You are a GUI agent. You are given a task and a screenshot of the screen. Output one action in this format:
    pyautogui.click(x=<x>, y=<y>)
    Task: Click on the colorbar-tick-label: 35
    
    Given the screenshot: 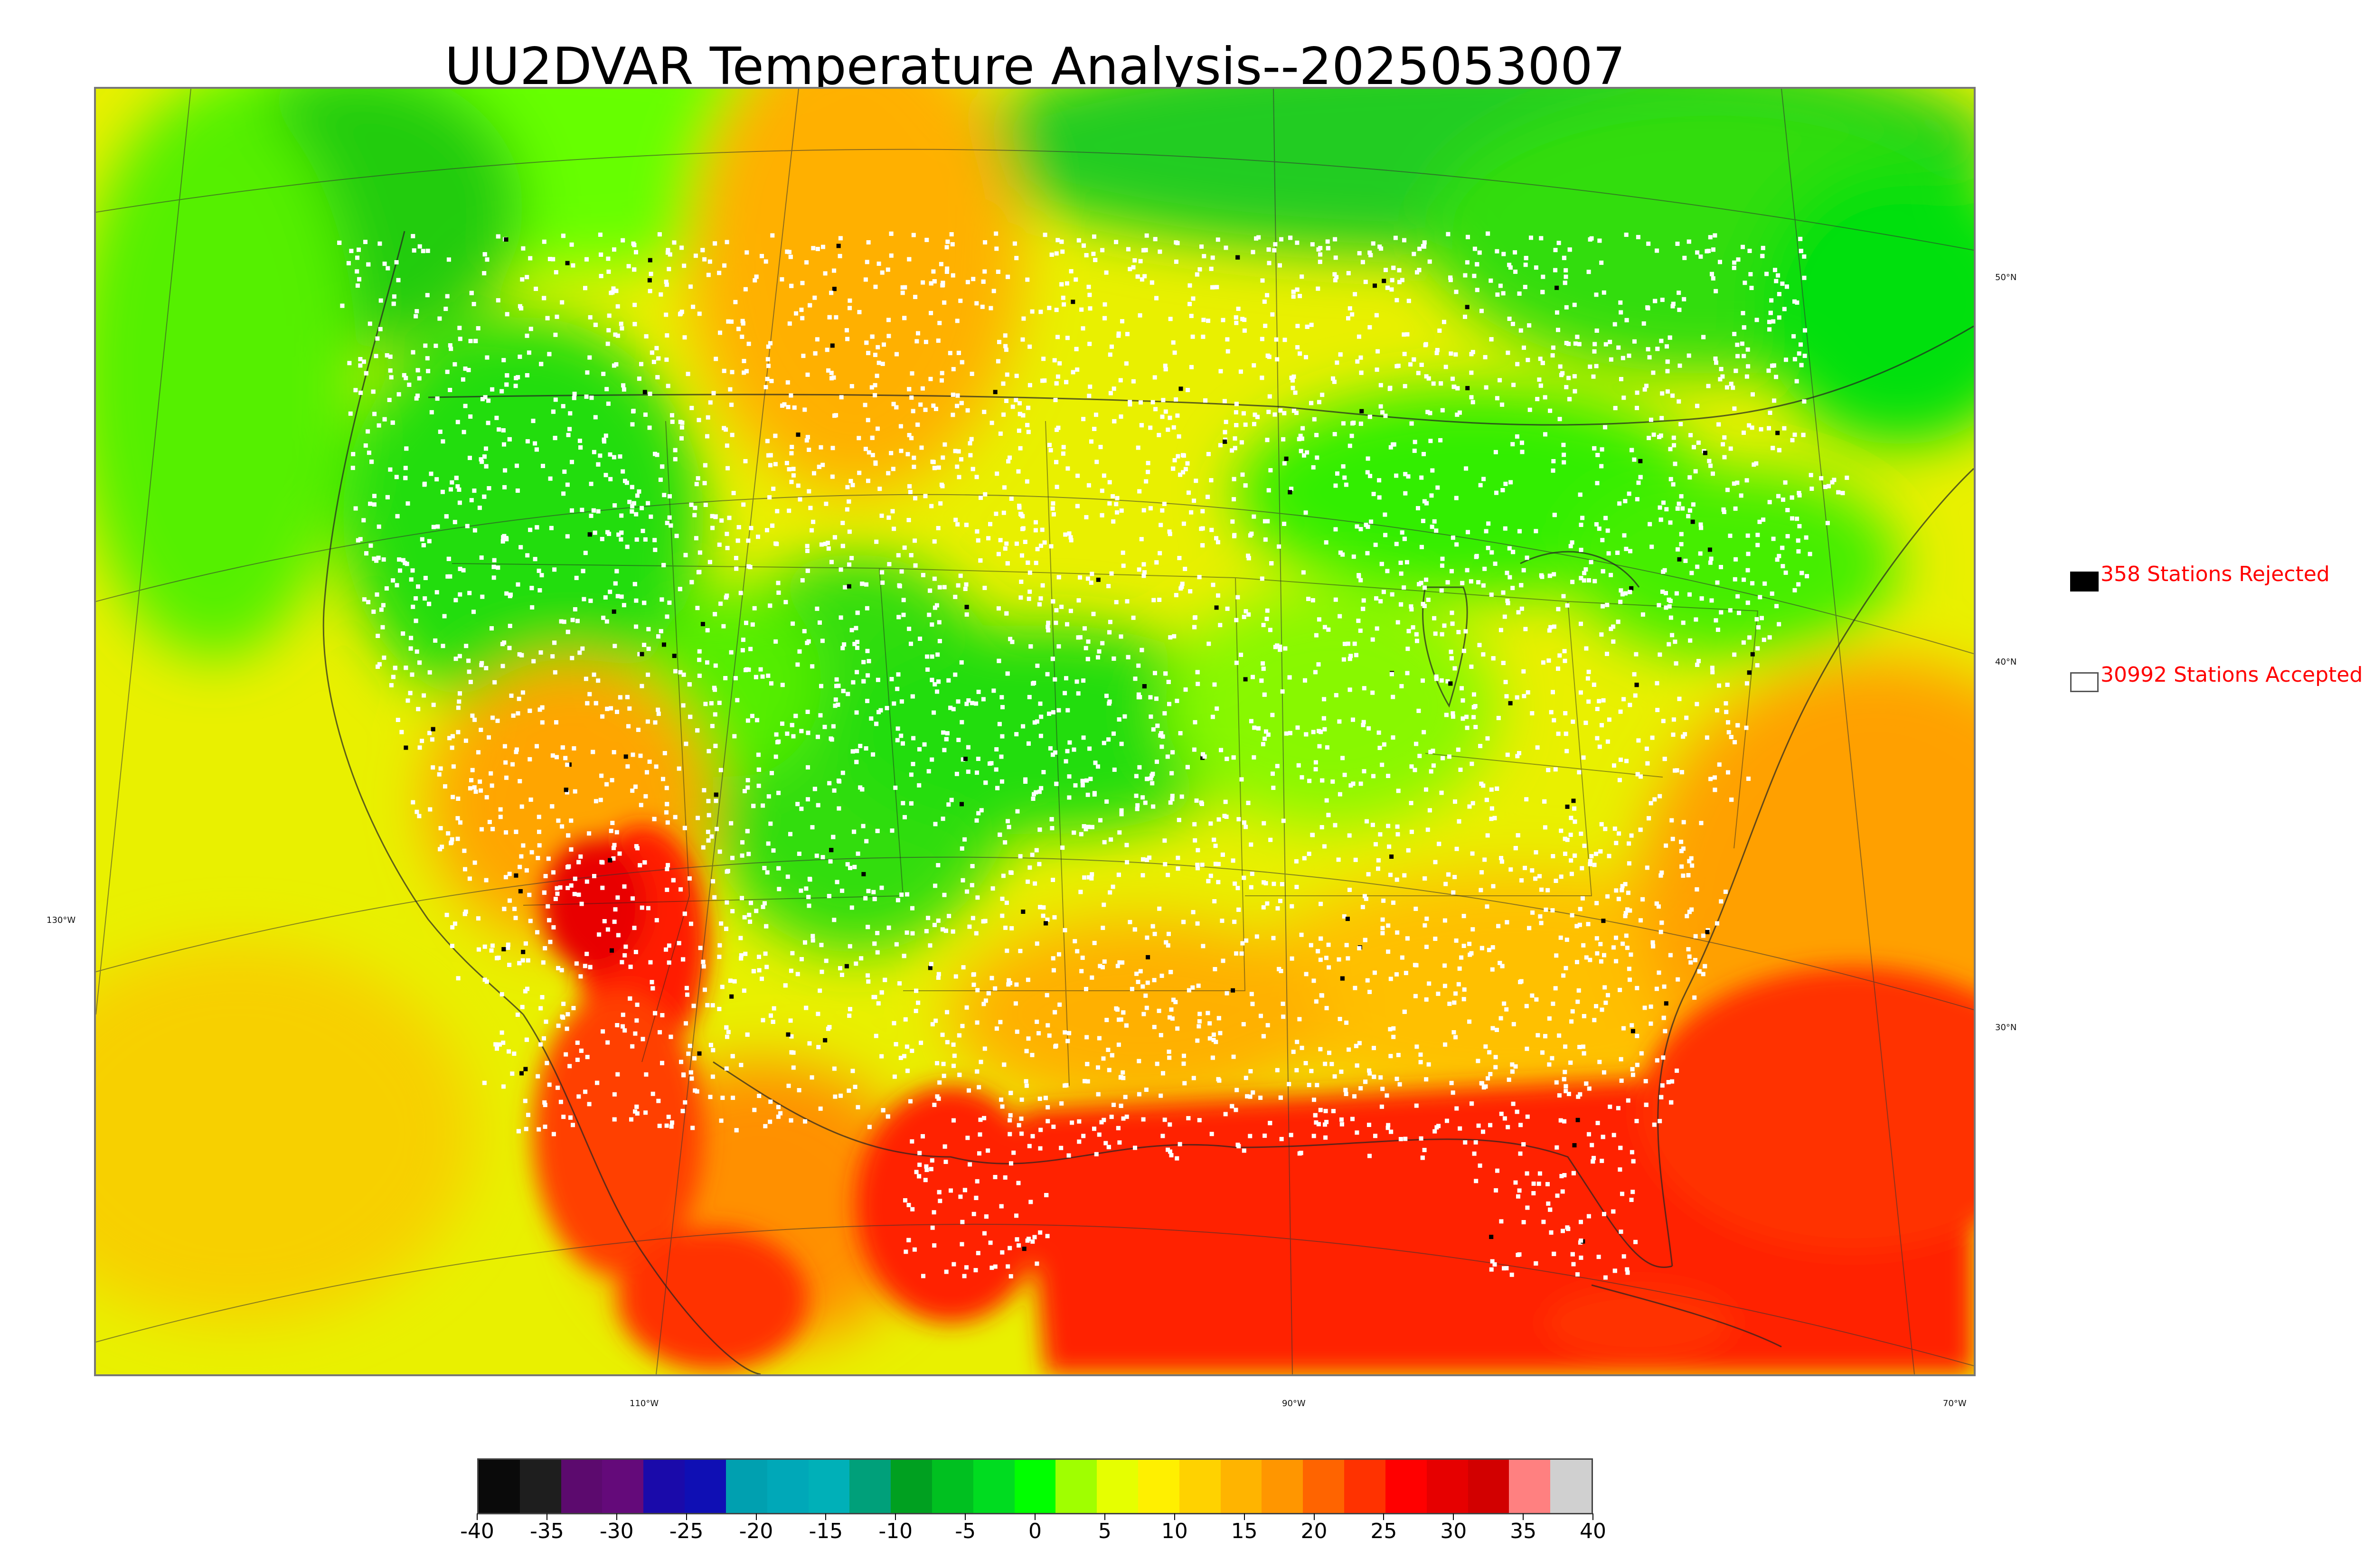 What is the action you would take?
    pyautogui.click(x=1523, y=1531)
    